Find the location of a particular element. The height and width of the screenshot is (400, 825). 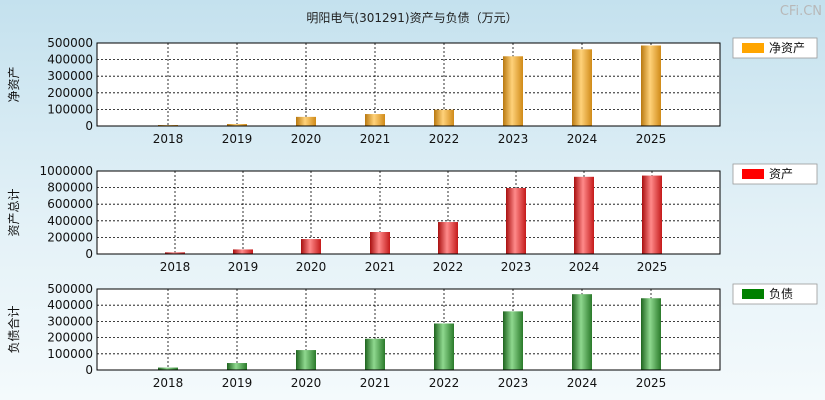

legend-label: 负债 is located at coordinates (781, 294).